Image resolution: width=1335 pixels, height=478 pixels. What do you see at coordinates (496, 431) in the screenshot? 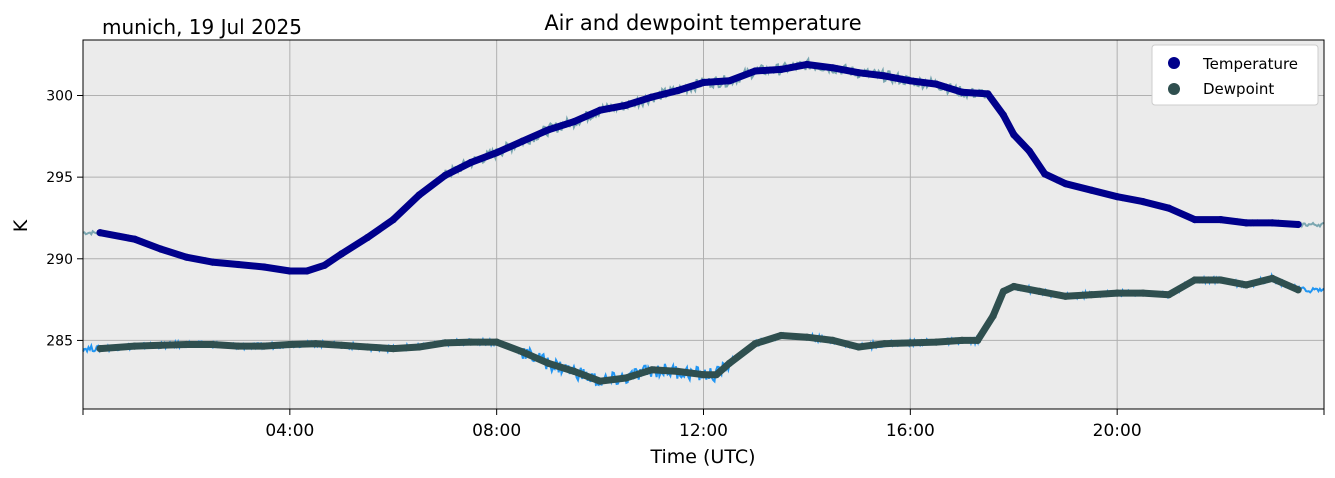
I see `x-tick-label: 08:00` at bounding box center [496, 431].